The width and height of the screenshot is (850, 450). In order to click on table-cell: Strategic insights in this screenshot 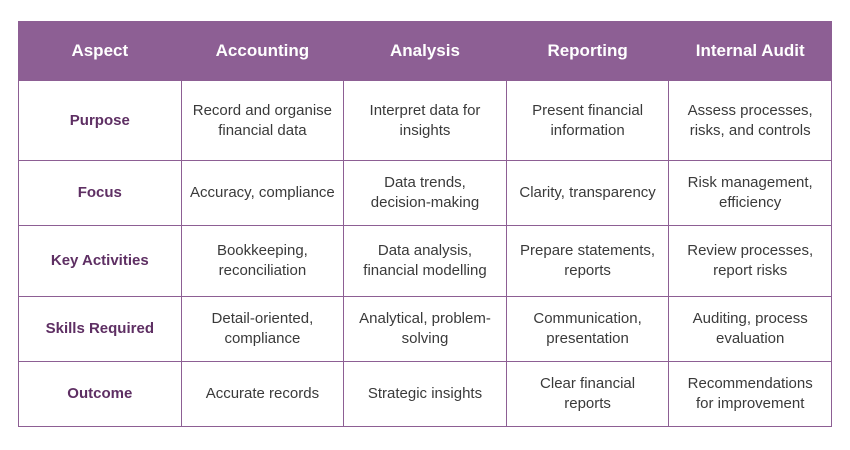, I will do `click(425, 394)`.